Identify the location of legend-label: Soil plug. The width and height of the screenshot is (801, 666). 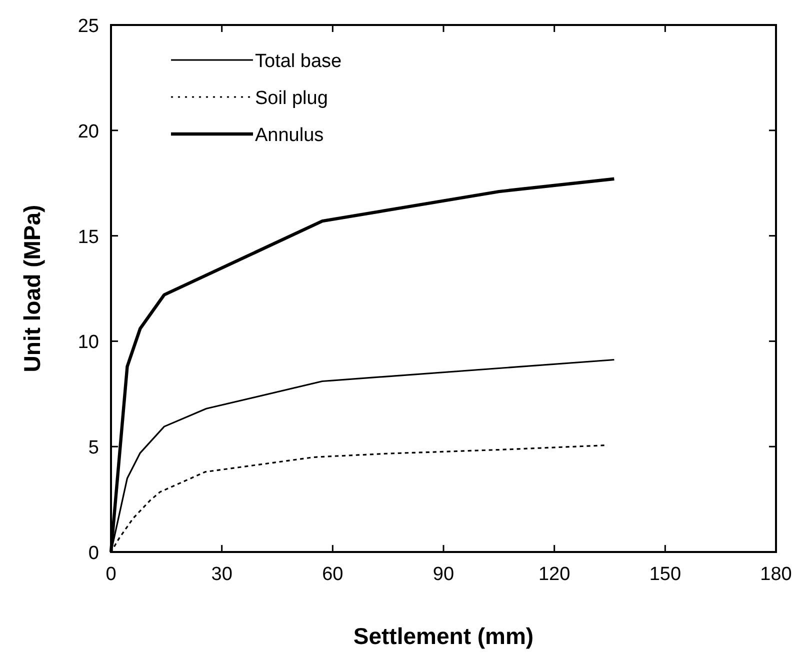
(291, 98).